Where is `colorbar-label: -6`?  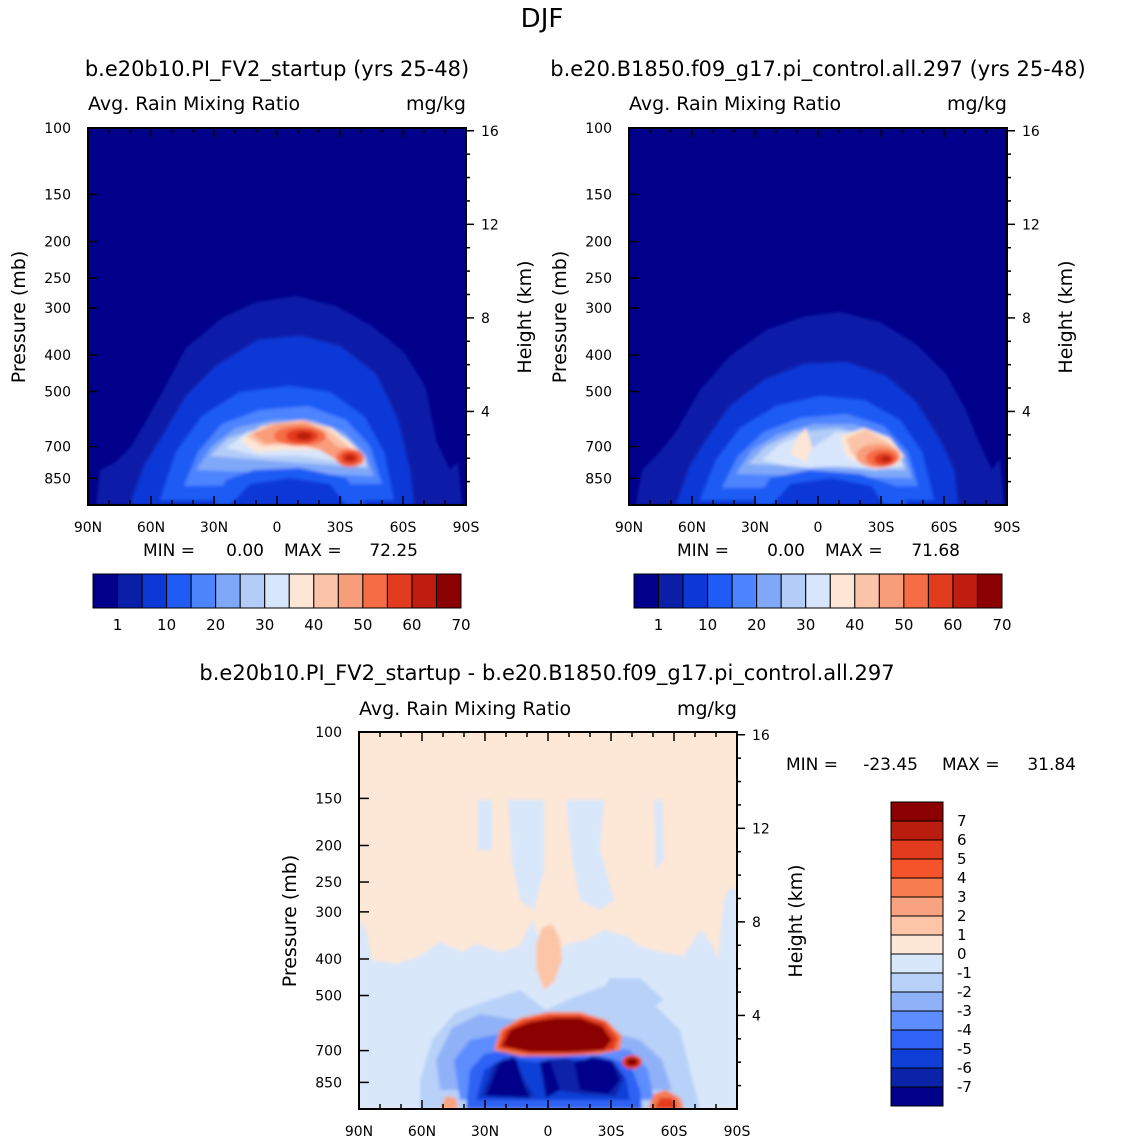 colorbar-label: -6 is located at coordinates (964, 1068).